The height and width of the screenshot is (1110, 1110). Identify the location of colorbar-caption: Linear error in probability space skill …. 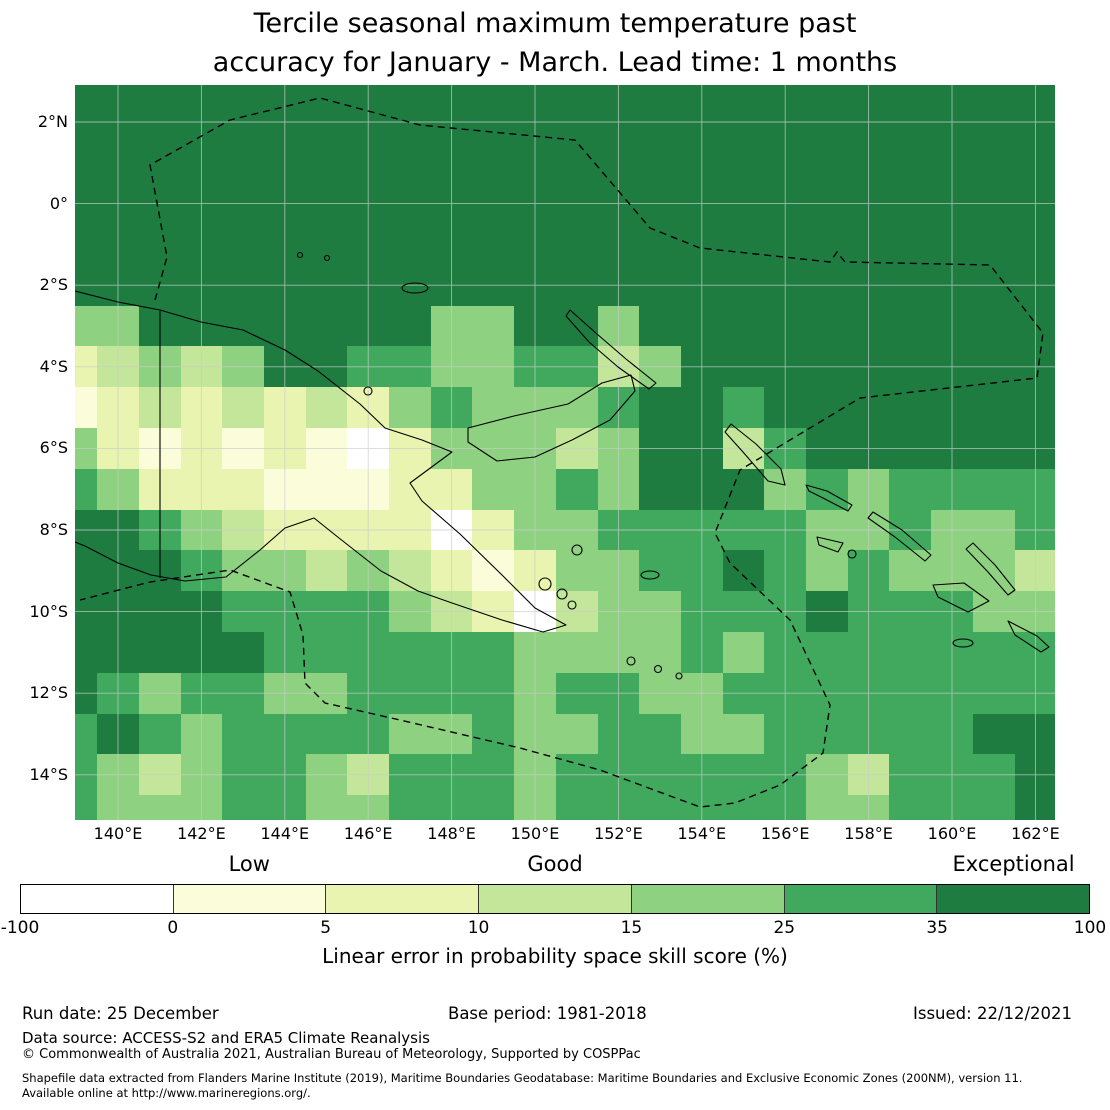
(555, 956).